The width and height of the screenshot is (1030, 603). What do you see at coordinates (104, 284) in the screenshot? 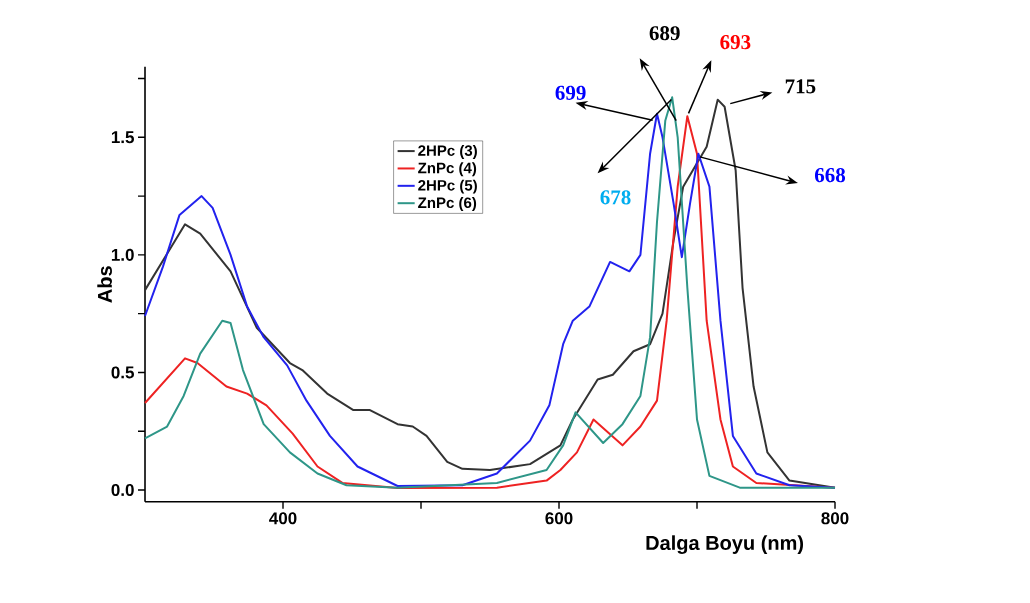
I see `y-axis-title: Abs` at bounding box center [104, 284].